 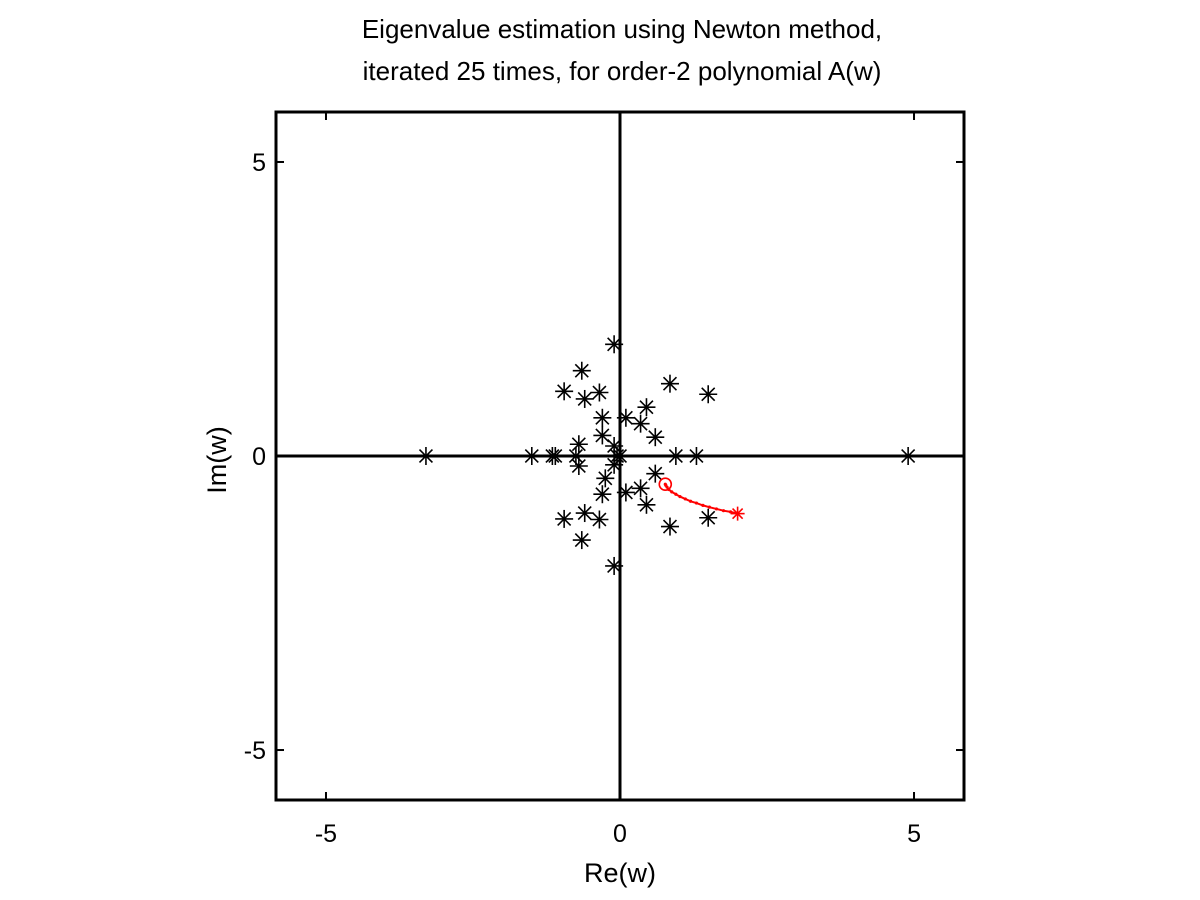 I want to click on y-tick-label: -5, so click(x=255, y=751).